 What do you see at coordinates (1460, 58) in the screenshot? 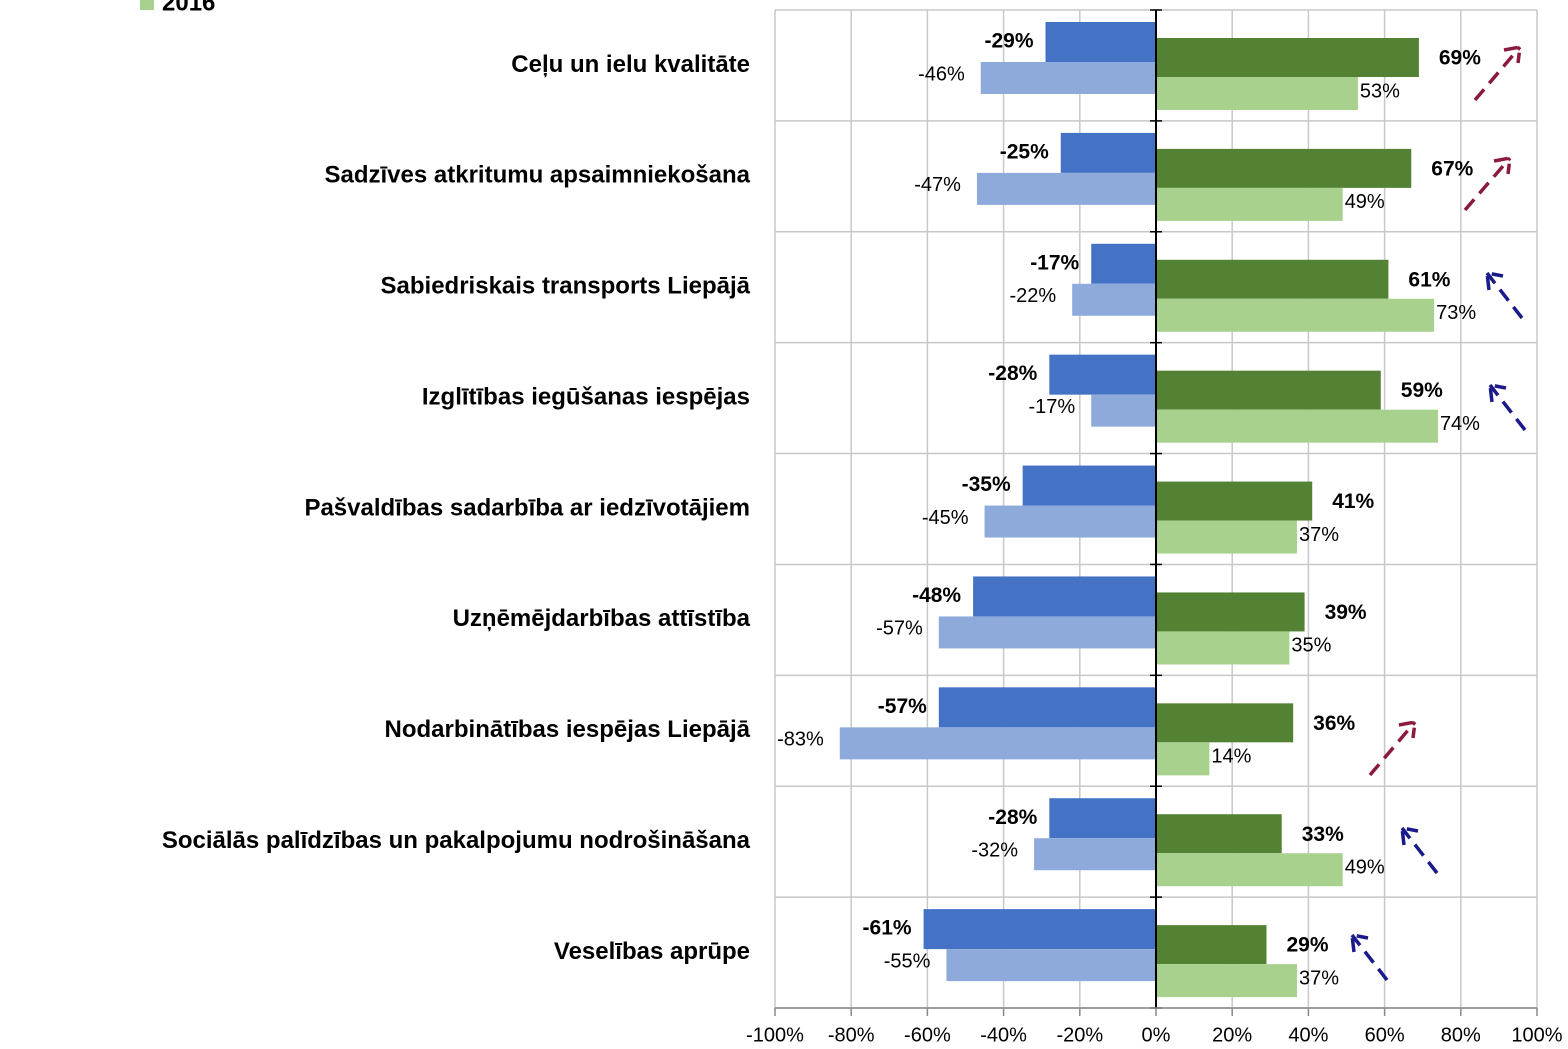
I see `value-label: 69%` at bounding box center [1460, 58].